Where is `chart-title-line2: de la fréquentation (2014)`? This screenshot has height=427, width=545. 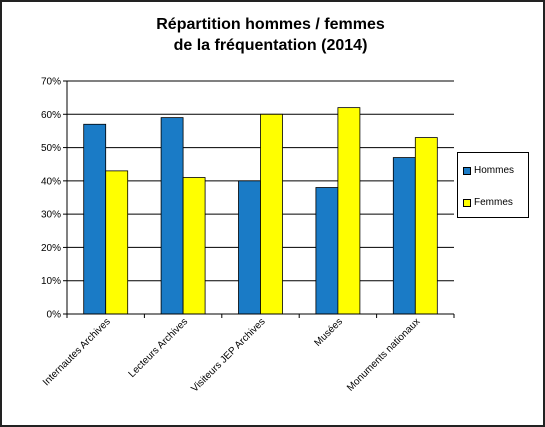
chart-title-line2: de la fréquentation (2014) is located at coordinates (270, 45).